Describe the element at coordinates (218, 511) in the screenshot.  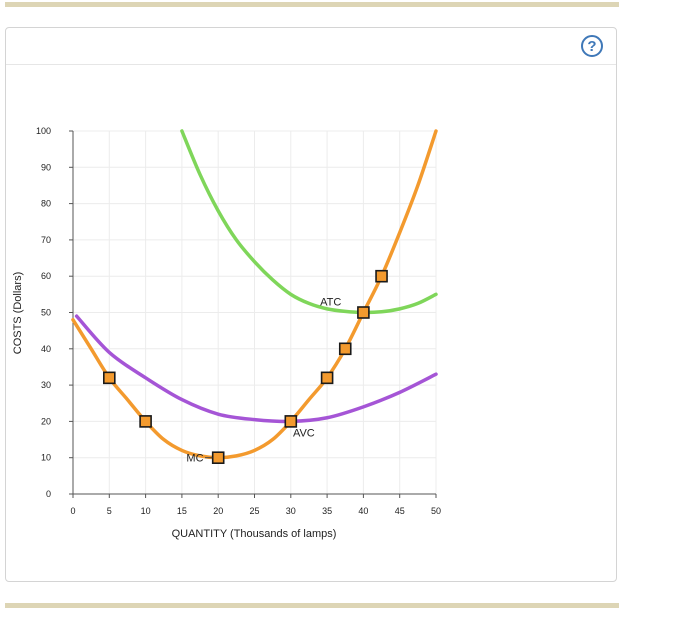
I see `x-tick-label: 20` at that location.